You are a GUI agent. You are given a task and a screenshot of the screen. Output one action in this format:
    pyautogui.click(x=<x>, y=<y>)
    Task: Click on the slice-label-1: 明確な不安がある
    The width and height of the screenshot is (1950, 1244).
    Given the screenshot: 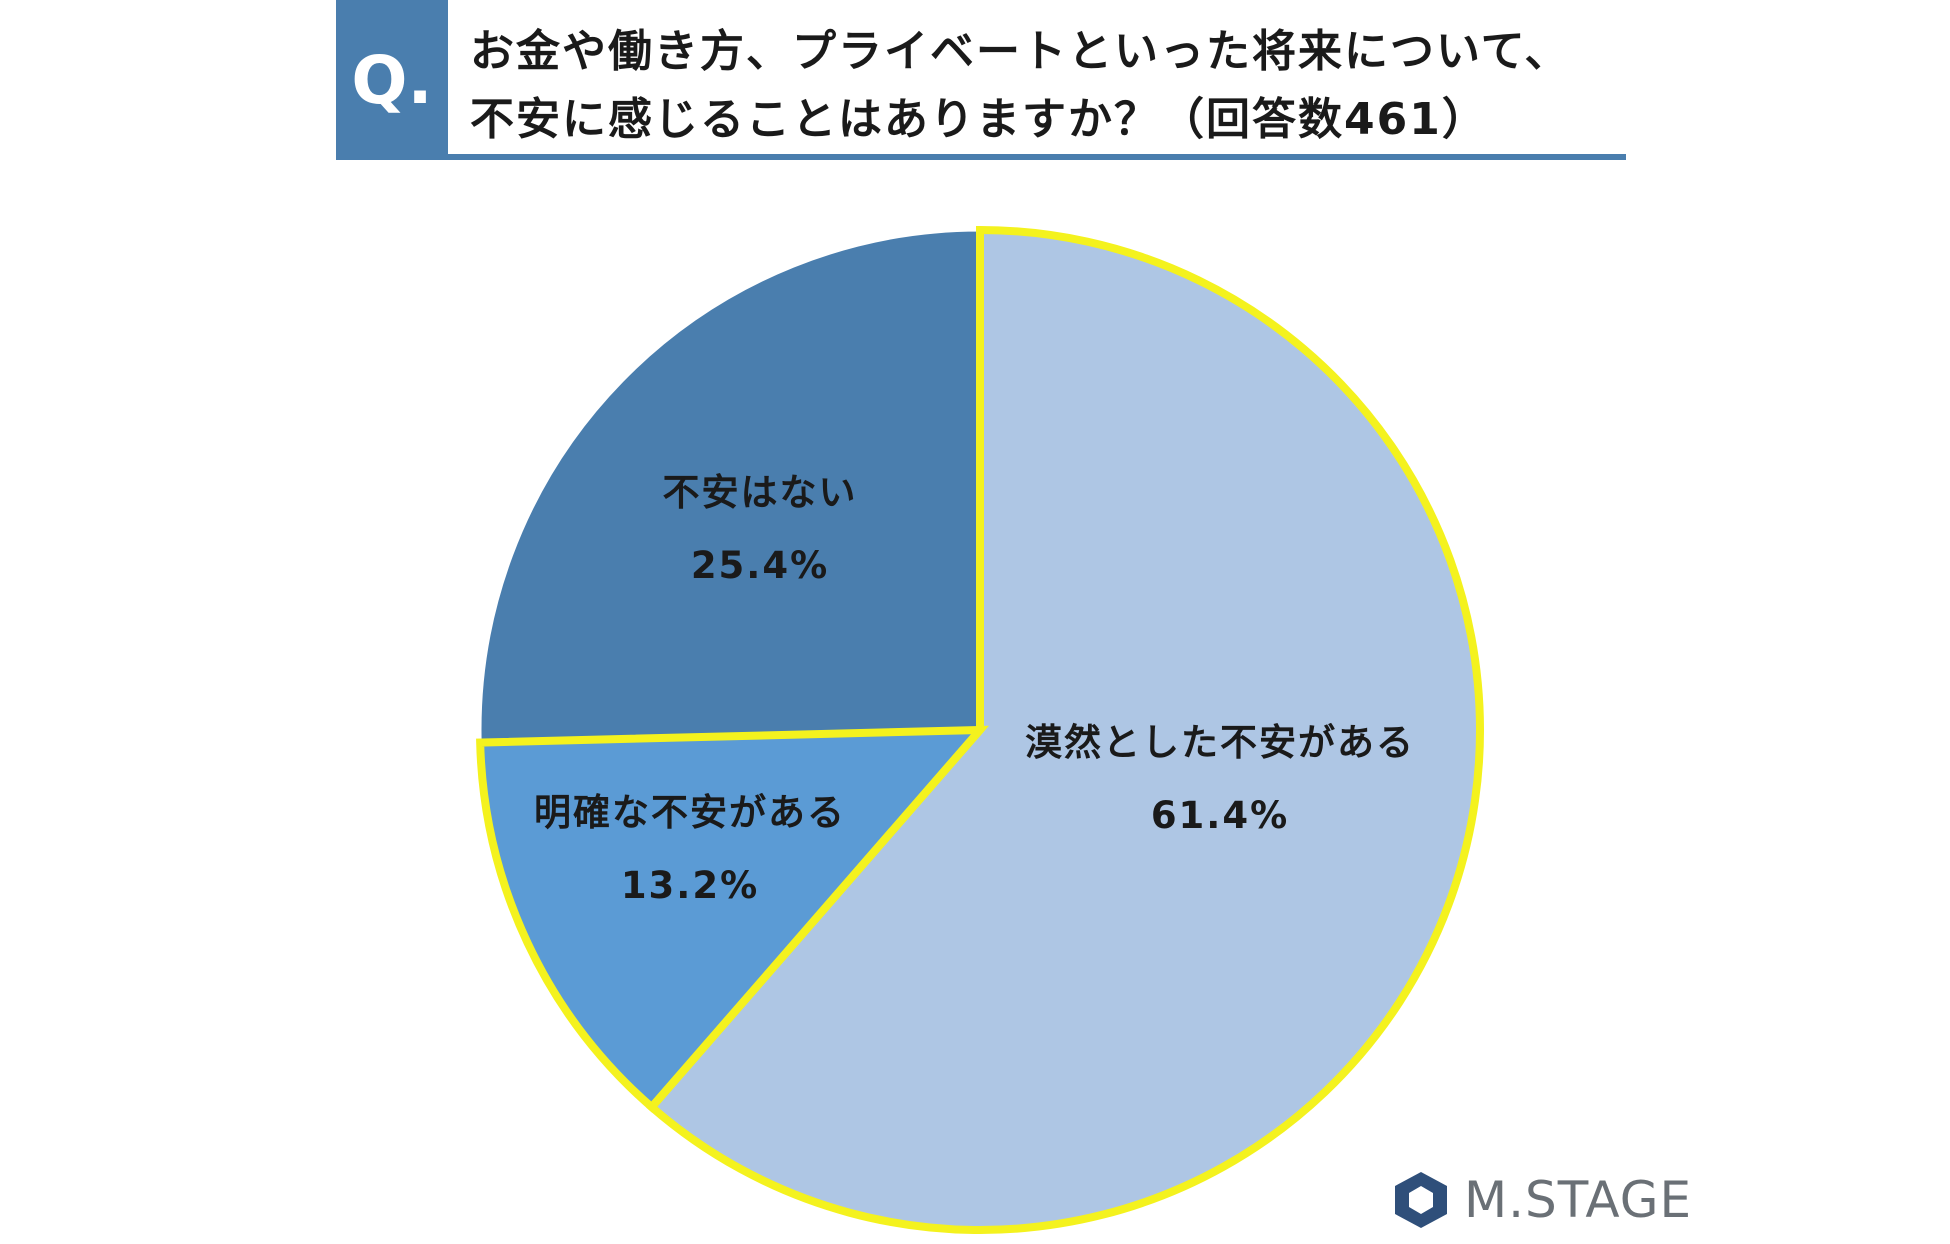 What is the action you would take?
    pyautogui.click(x=690, y=812)
    